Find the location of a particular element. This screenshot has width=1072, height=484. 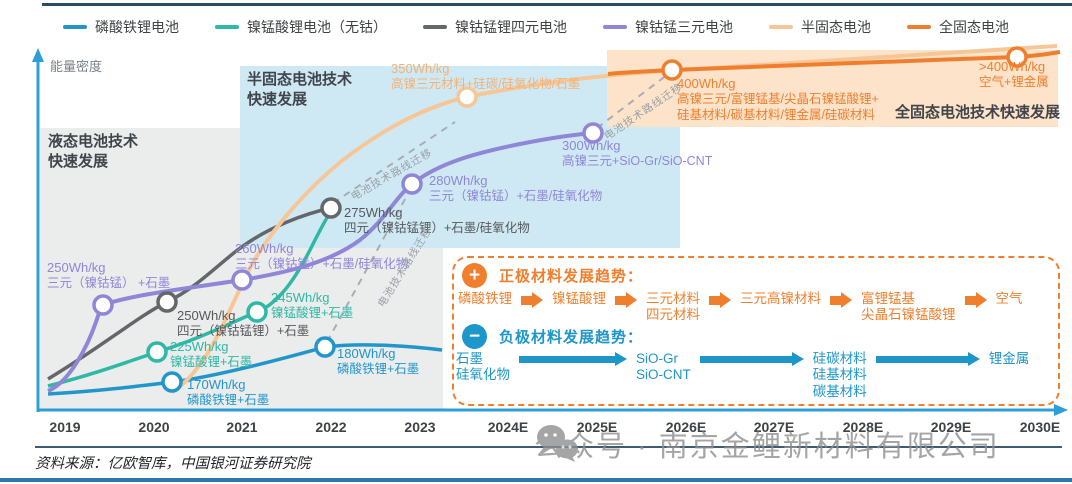

data-label-value: >400Wh/kg is located at coordinates (1012, 66).